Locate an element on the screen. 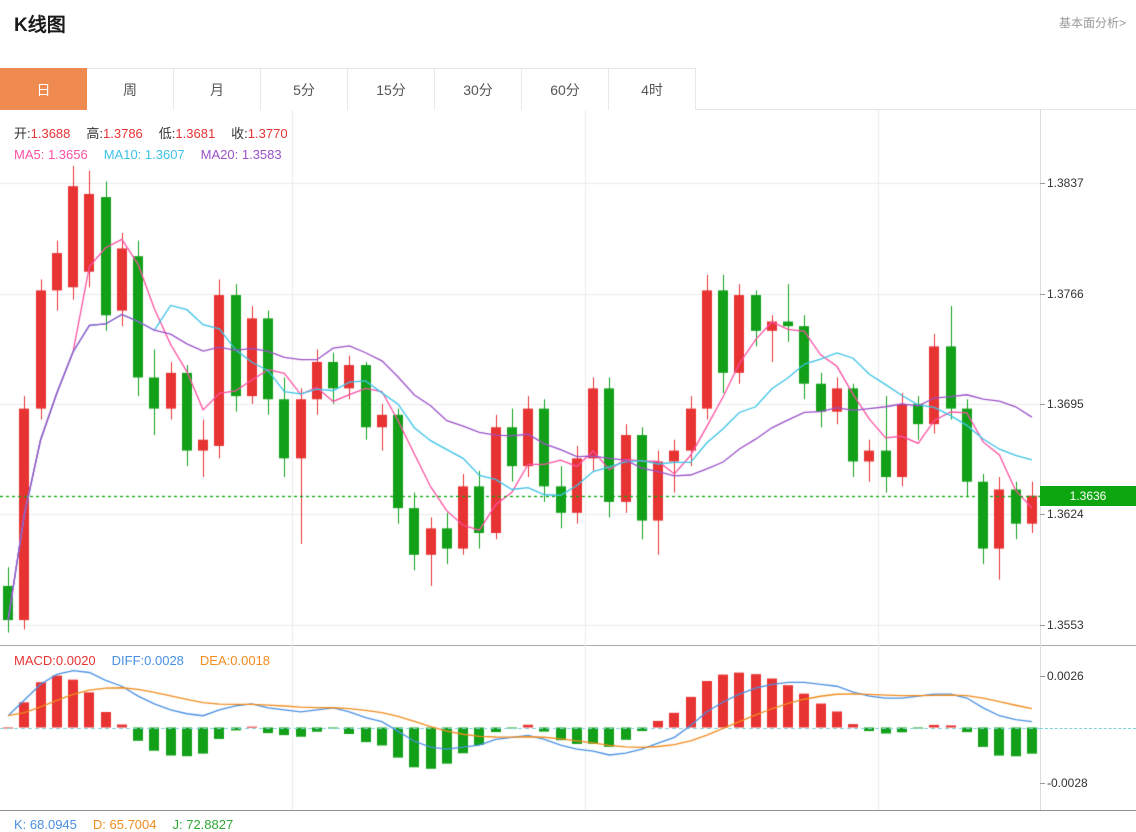  macd-legend: MACD:0.0020 DIFF:0.0028 DEA:0.0018 is located at coordinates (150, 660).